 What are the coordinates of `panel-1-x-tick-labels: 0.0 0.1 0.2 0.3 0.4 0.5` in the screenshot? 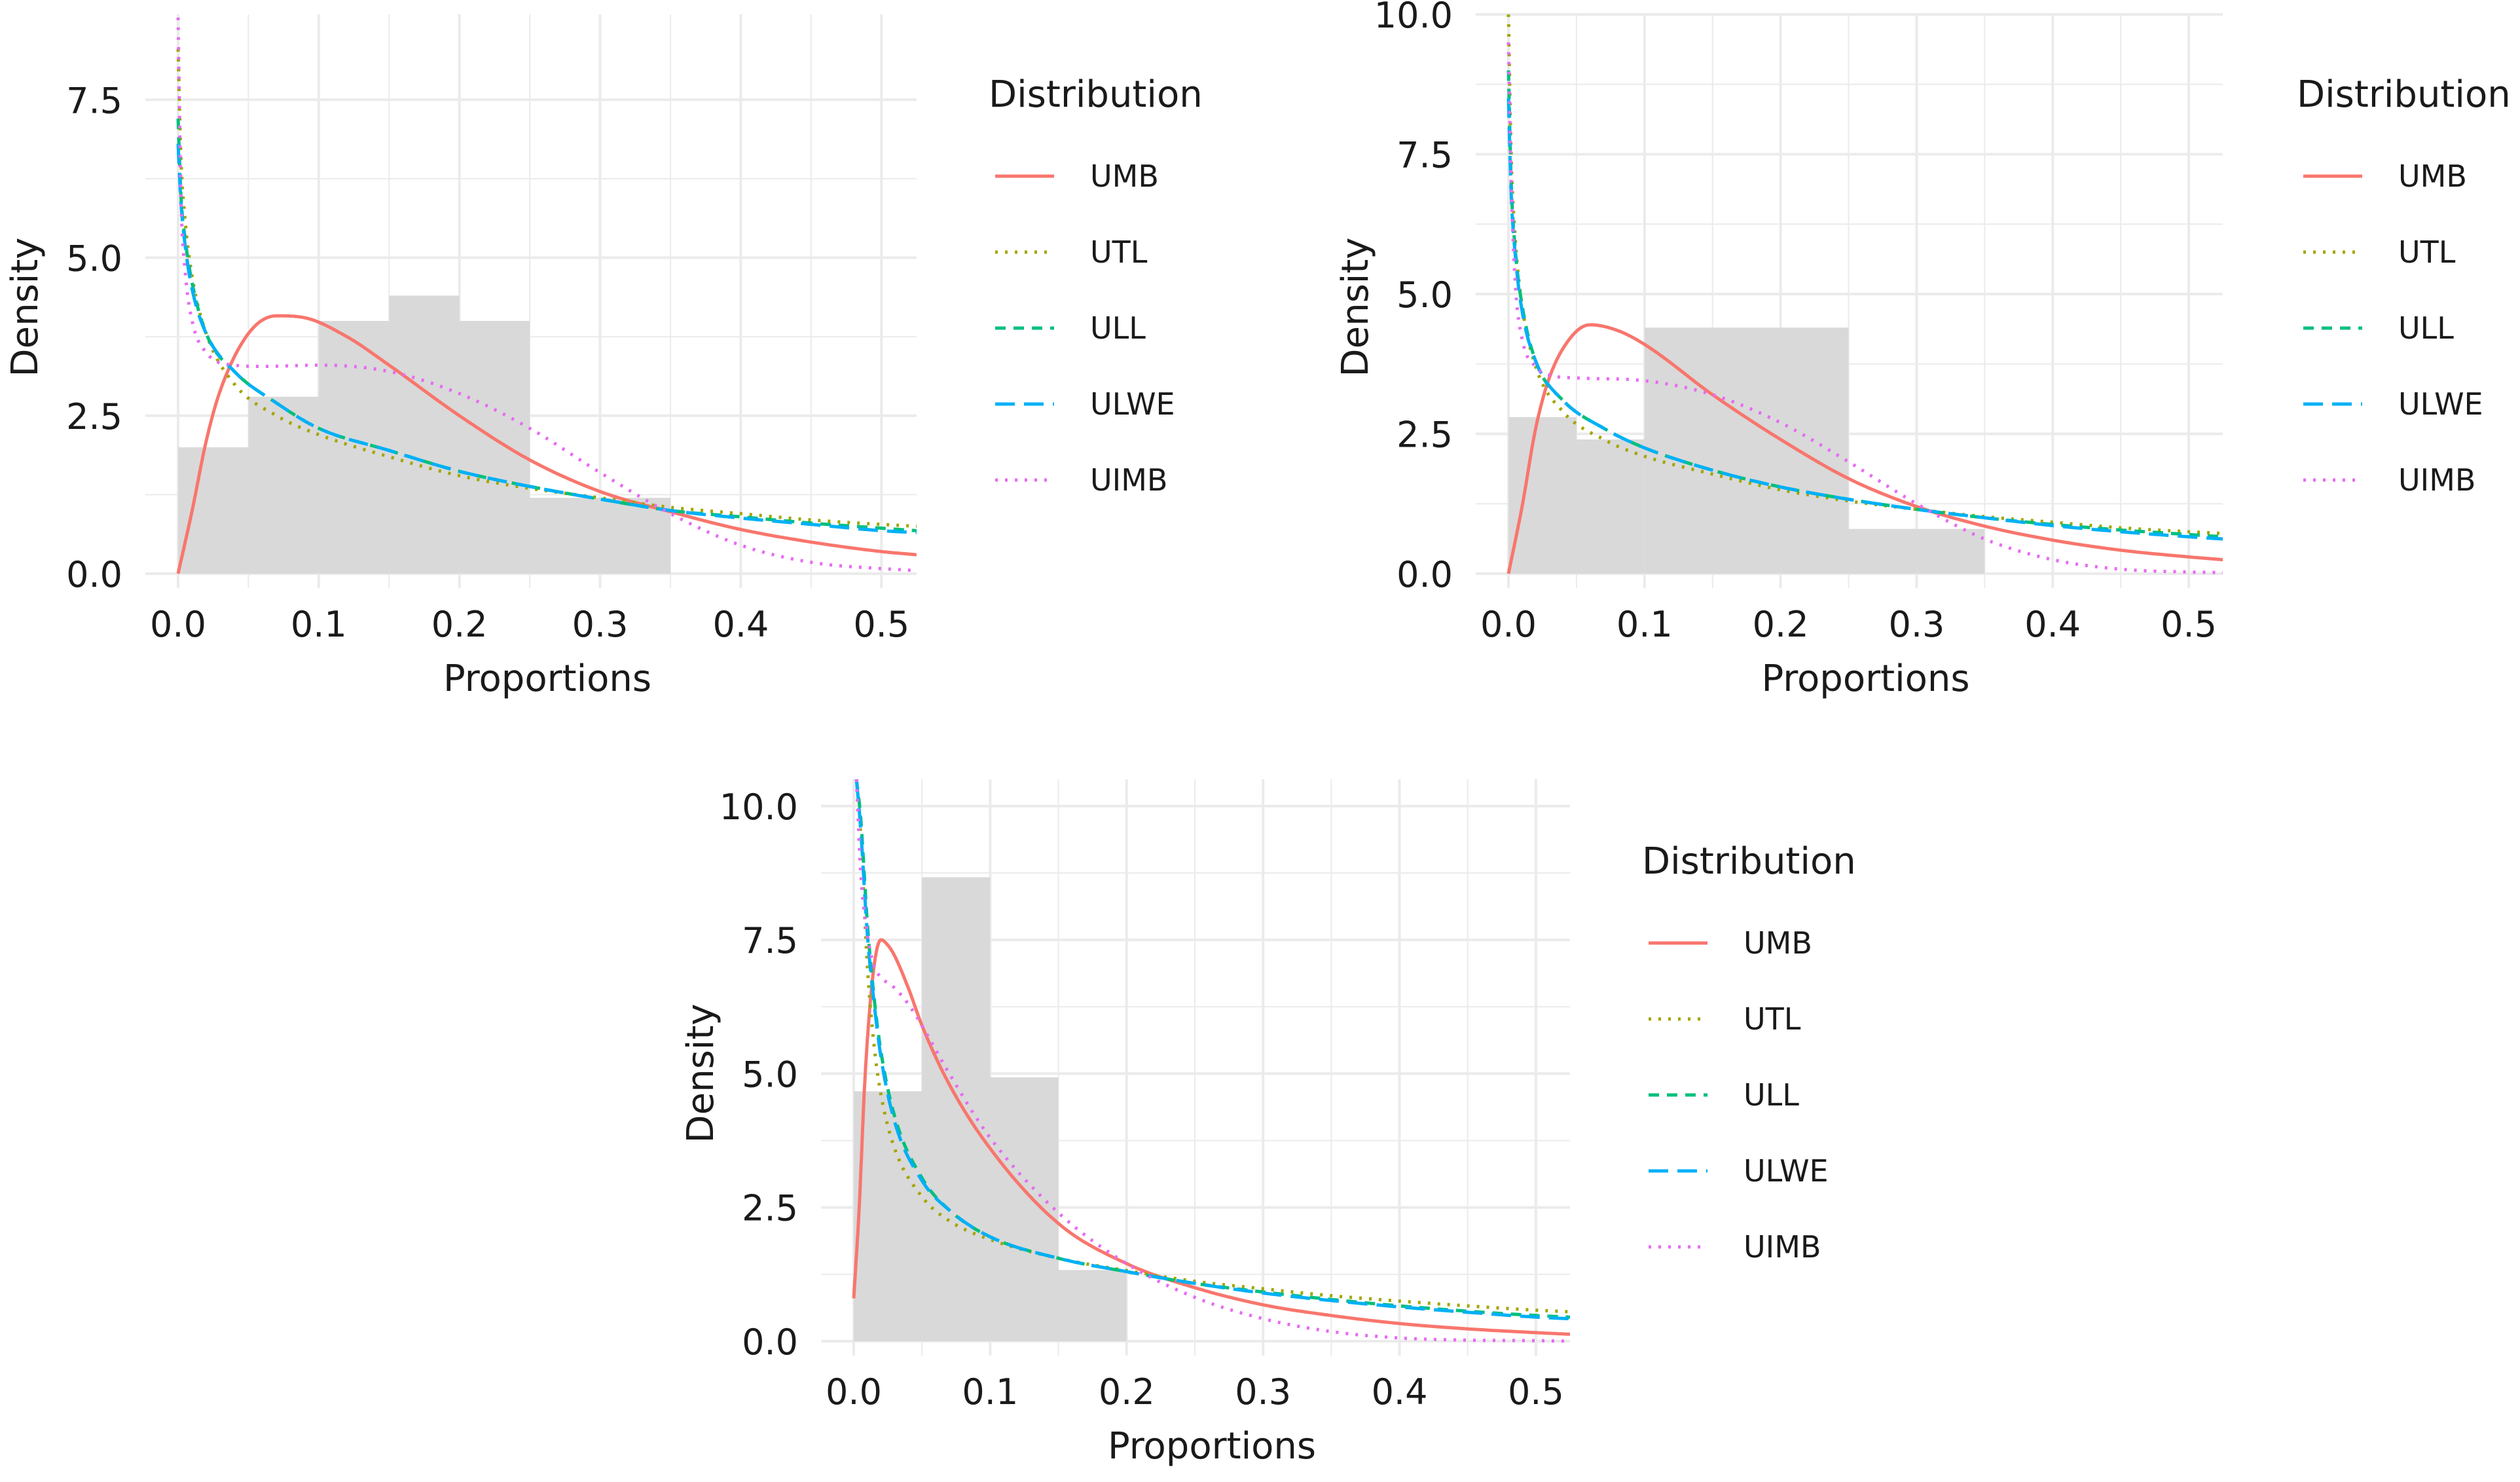 It's located at (529, 625).